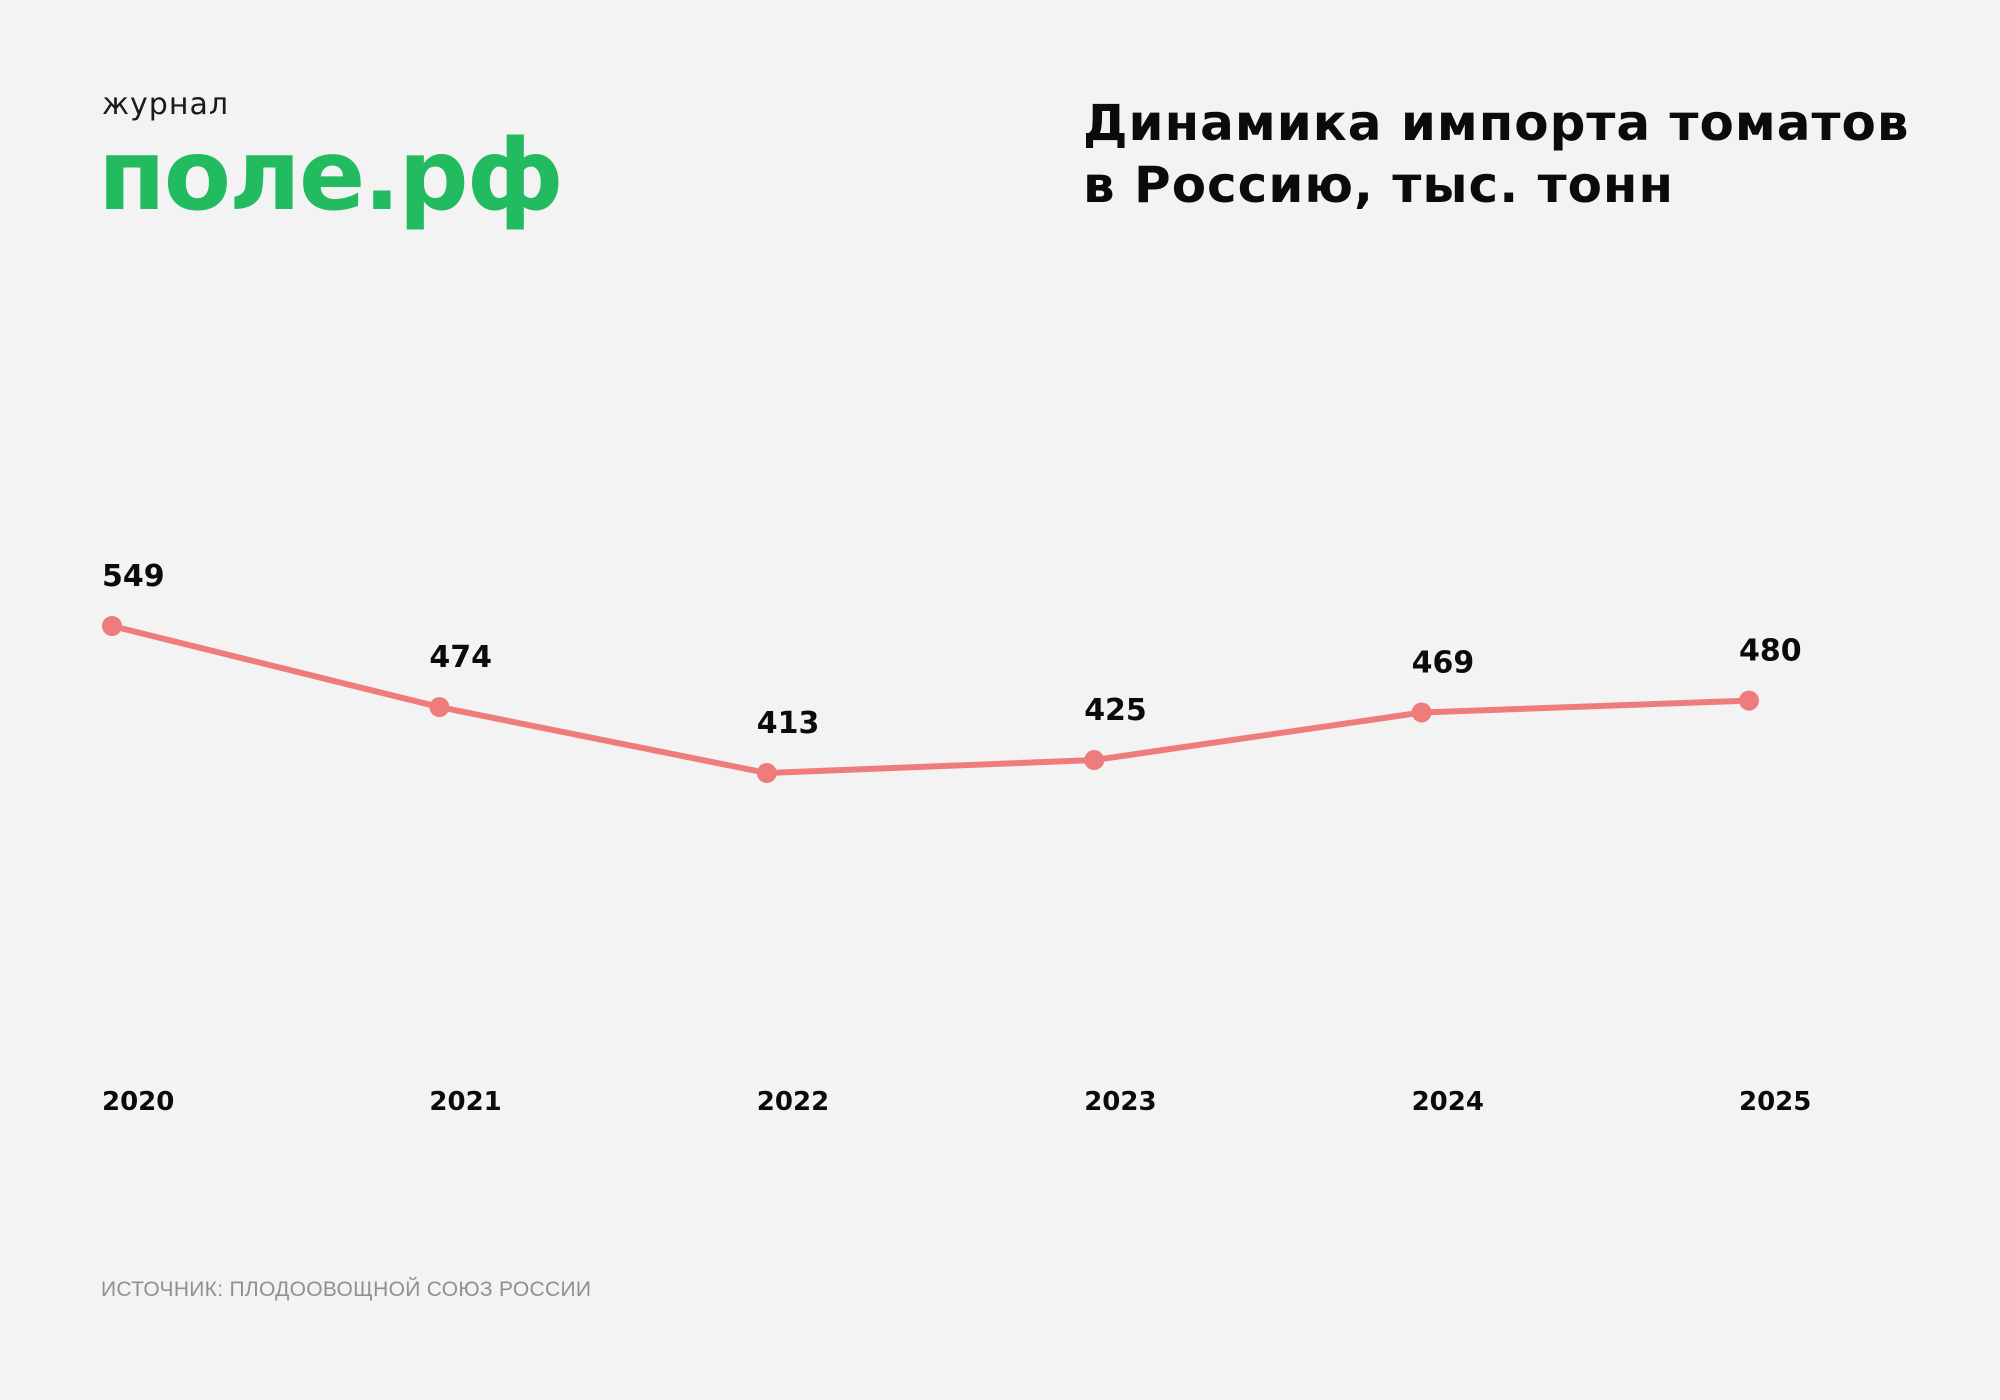 The height and width of the screenshot is (1400, 2000). What do you see at coordinates (1496, 123) in the screenshot?
I see `title-line-1: Динамика импорта томатов` at bounding box center [1496, 123].